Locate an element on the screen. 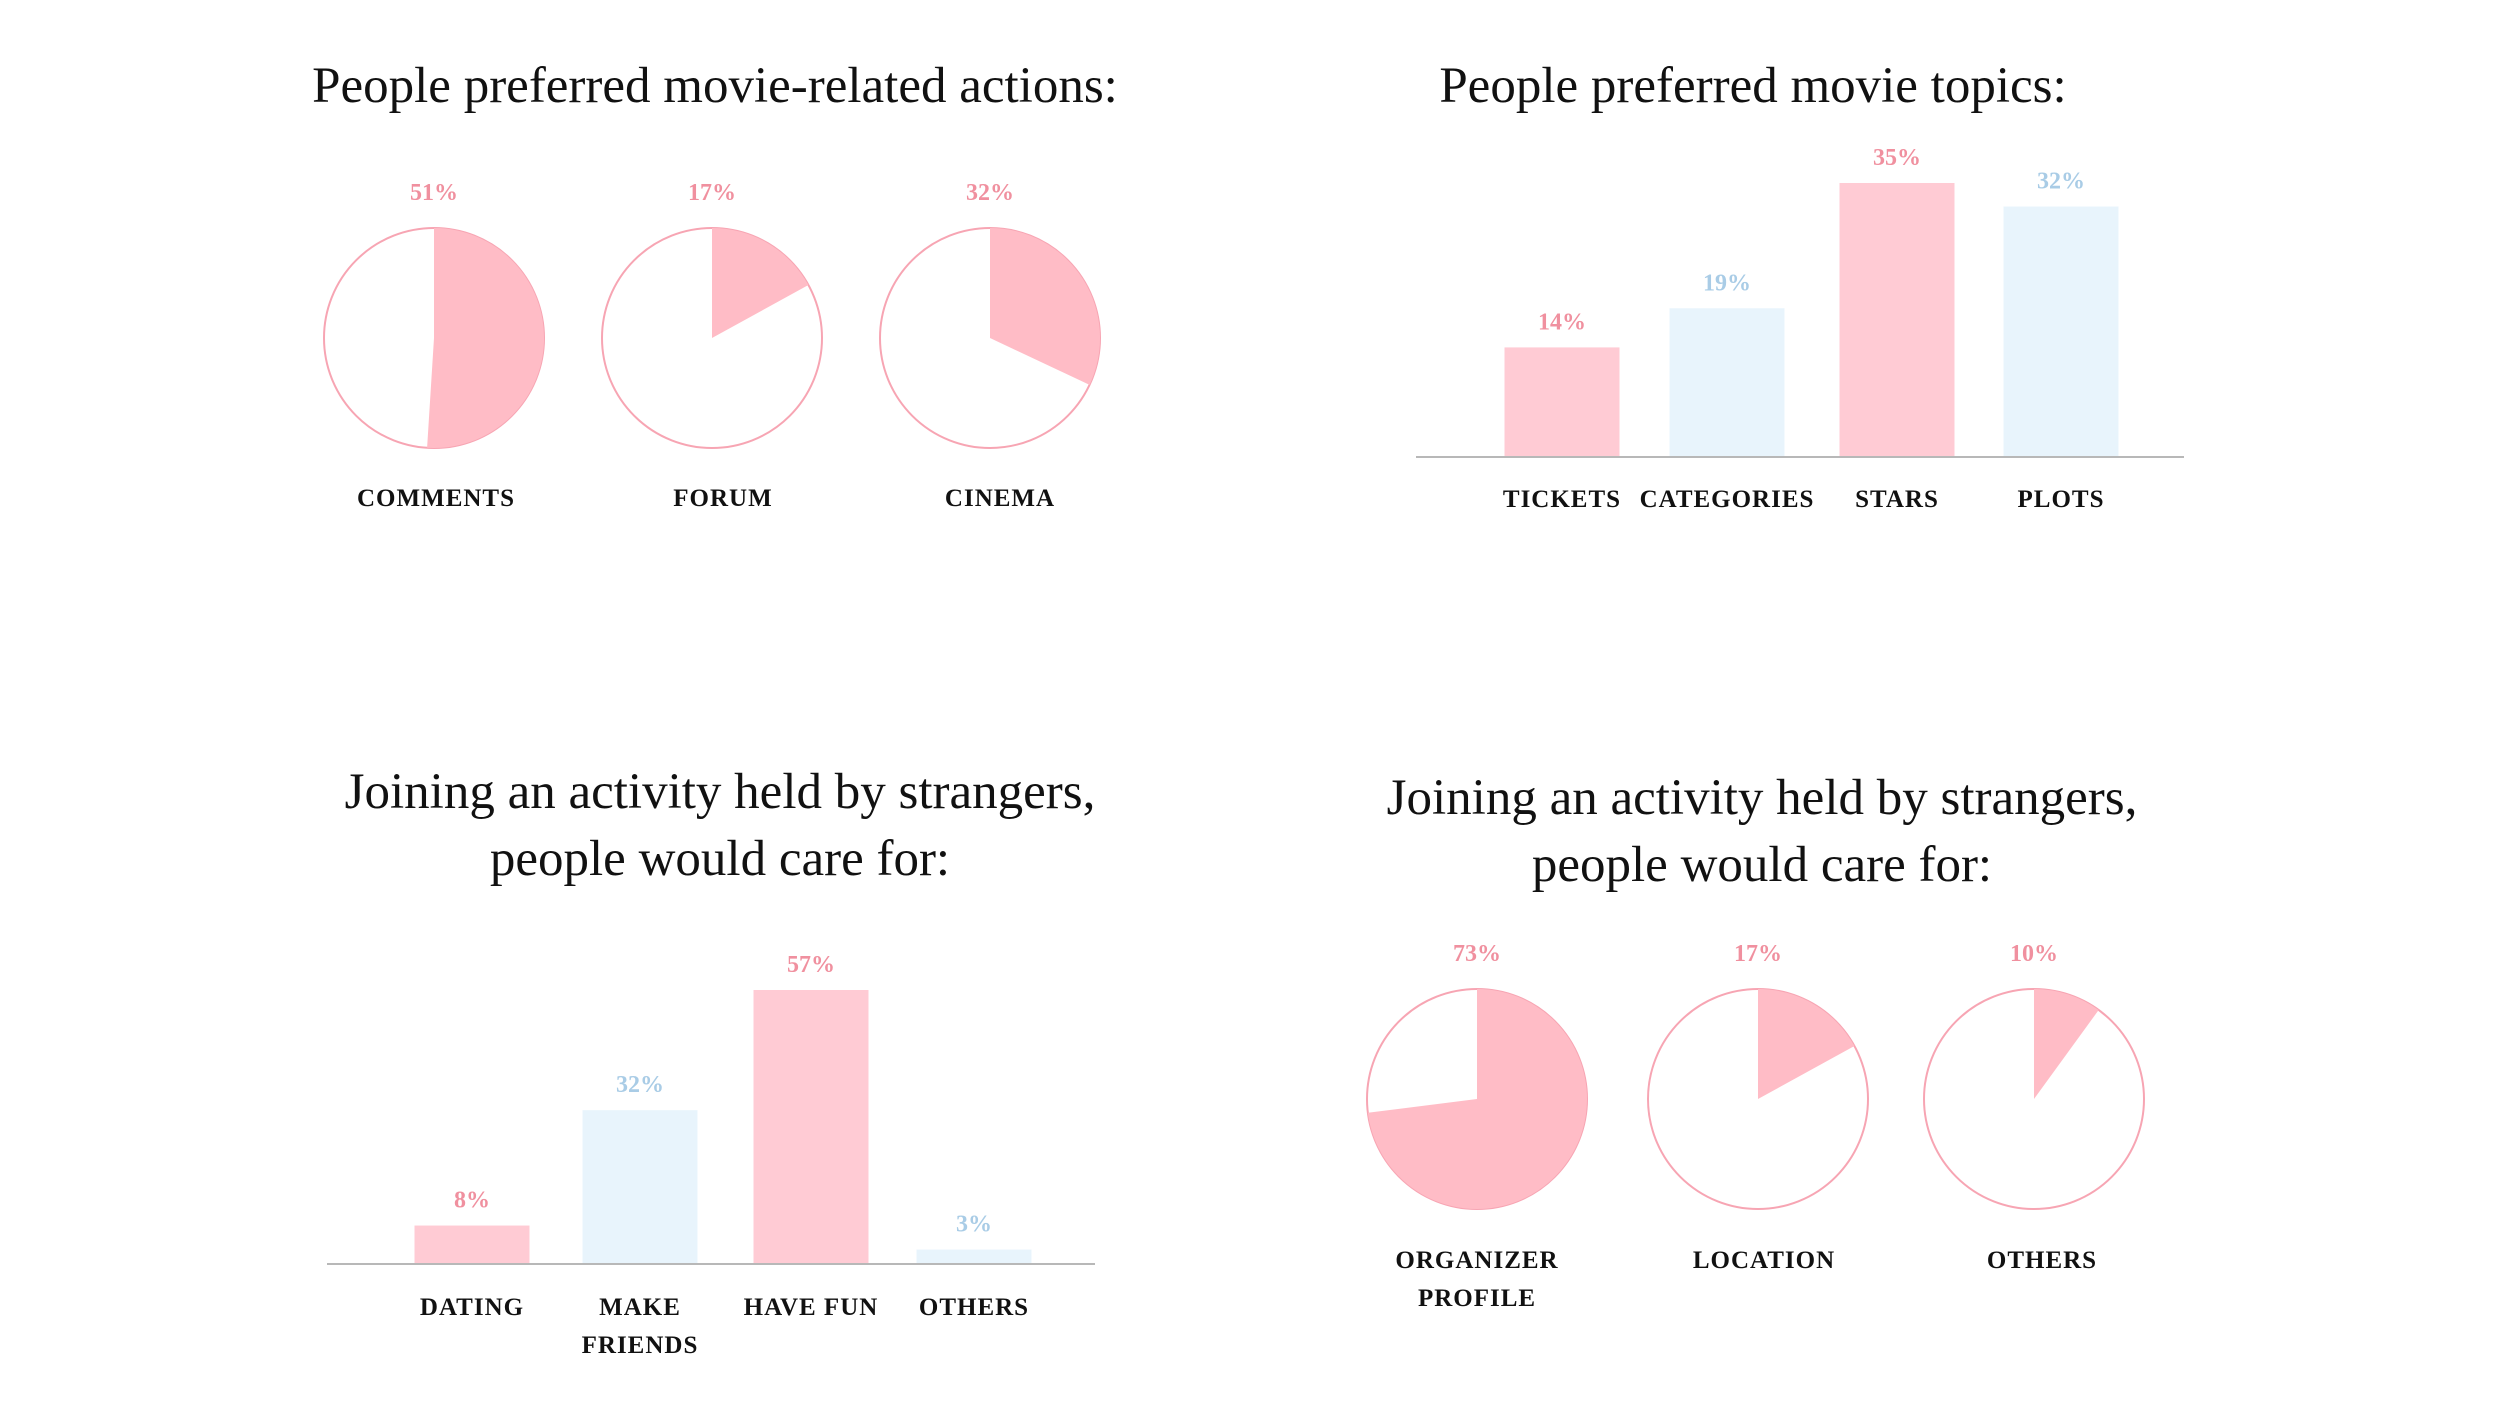 This screenshot has height=1408, width=2500. category-label: ORGANIZER is located at coordinates (1476, 1260).